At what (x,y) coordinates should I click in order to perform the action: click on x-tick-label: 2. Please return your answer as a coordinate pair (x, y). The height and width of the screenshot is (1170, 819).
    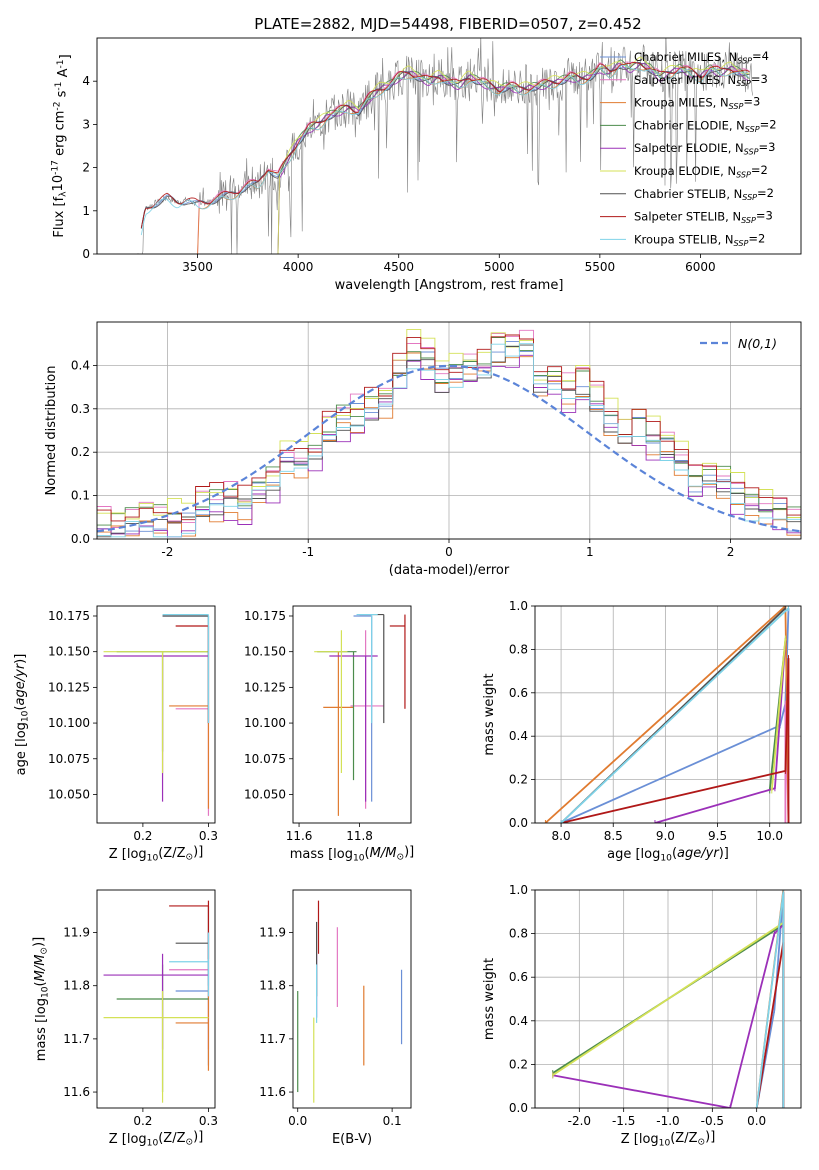
    Looking at the image, I should click on (731, 552).